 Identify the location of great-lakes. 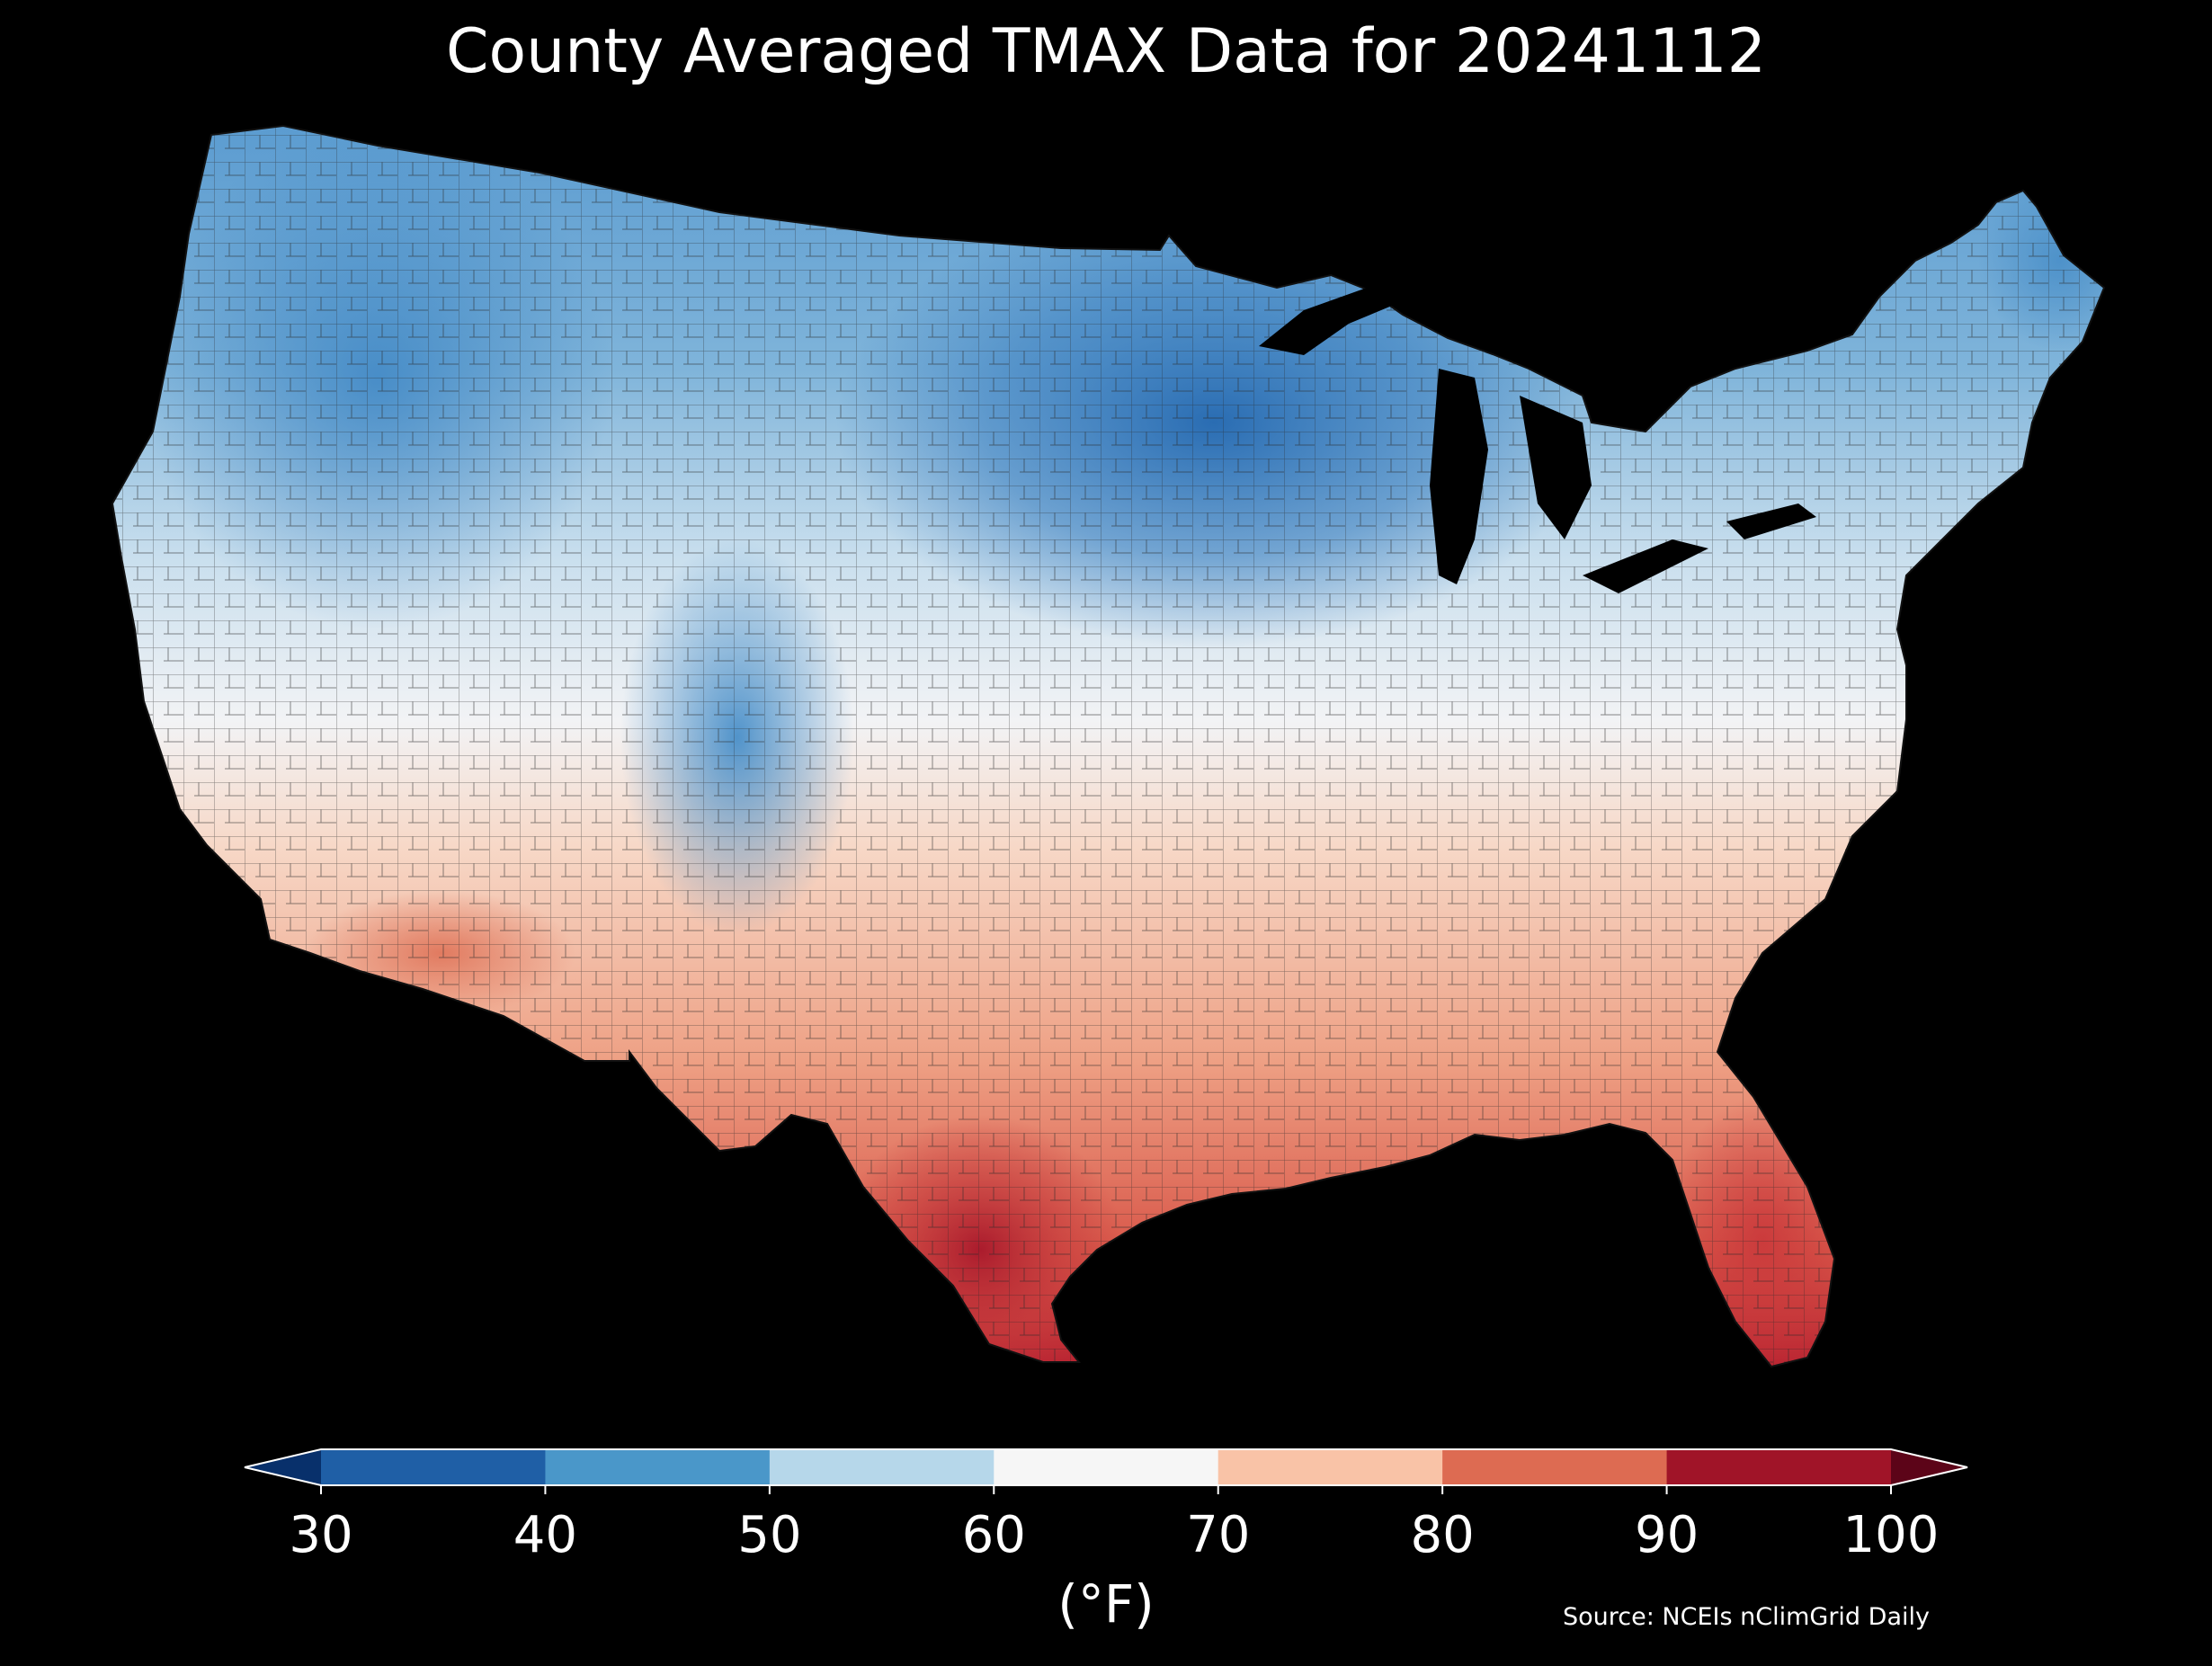
(1537, 441).